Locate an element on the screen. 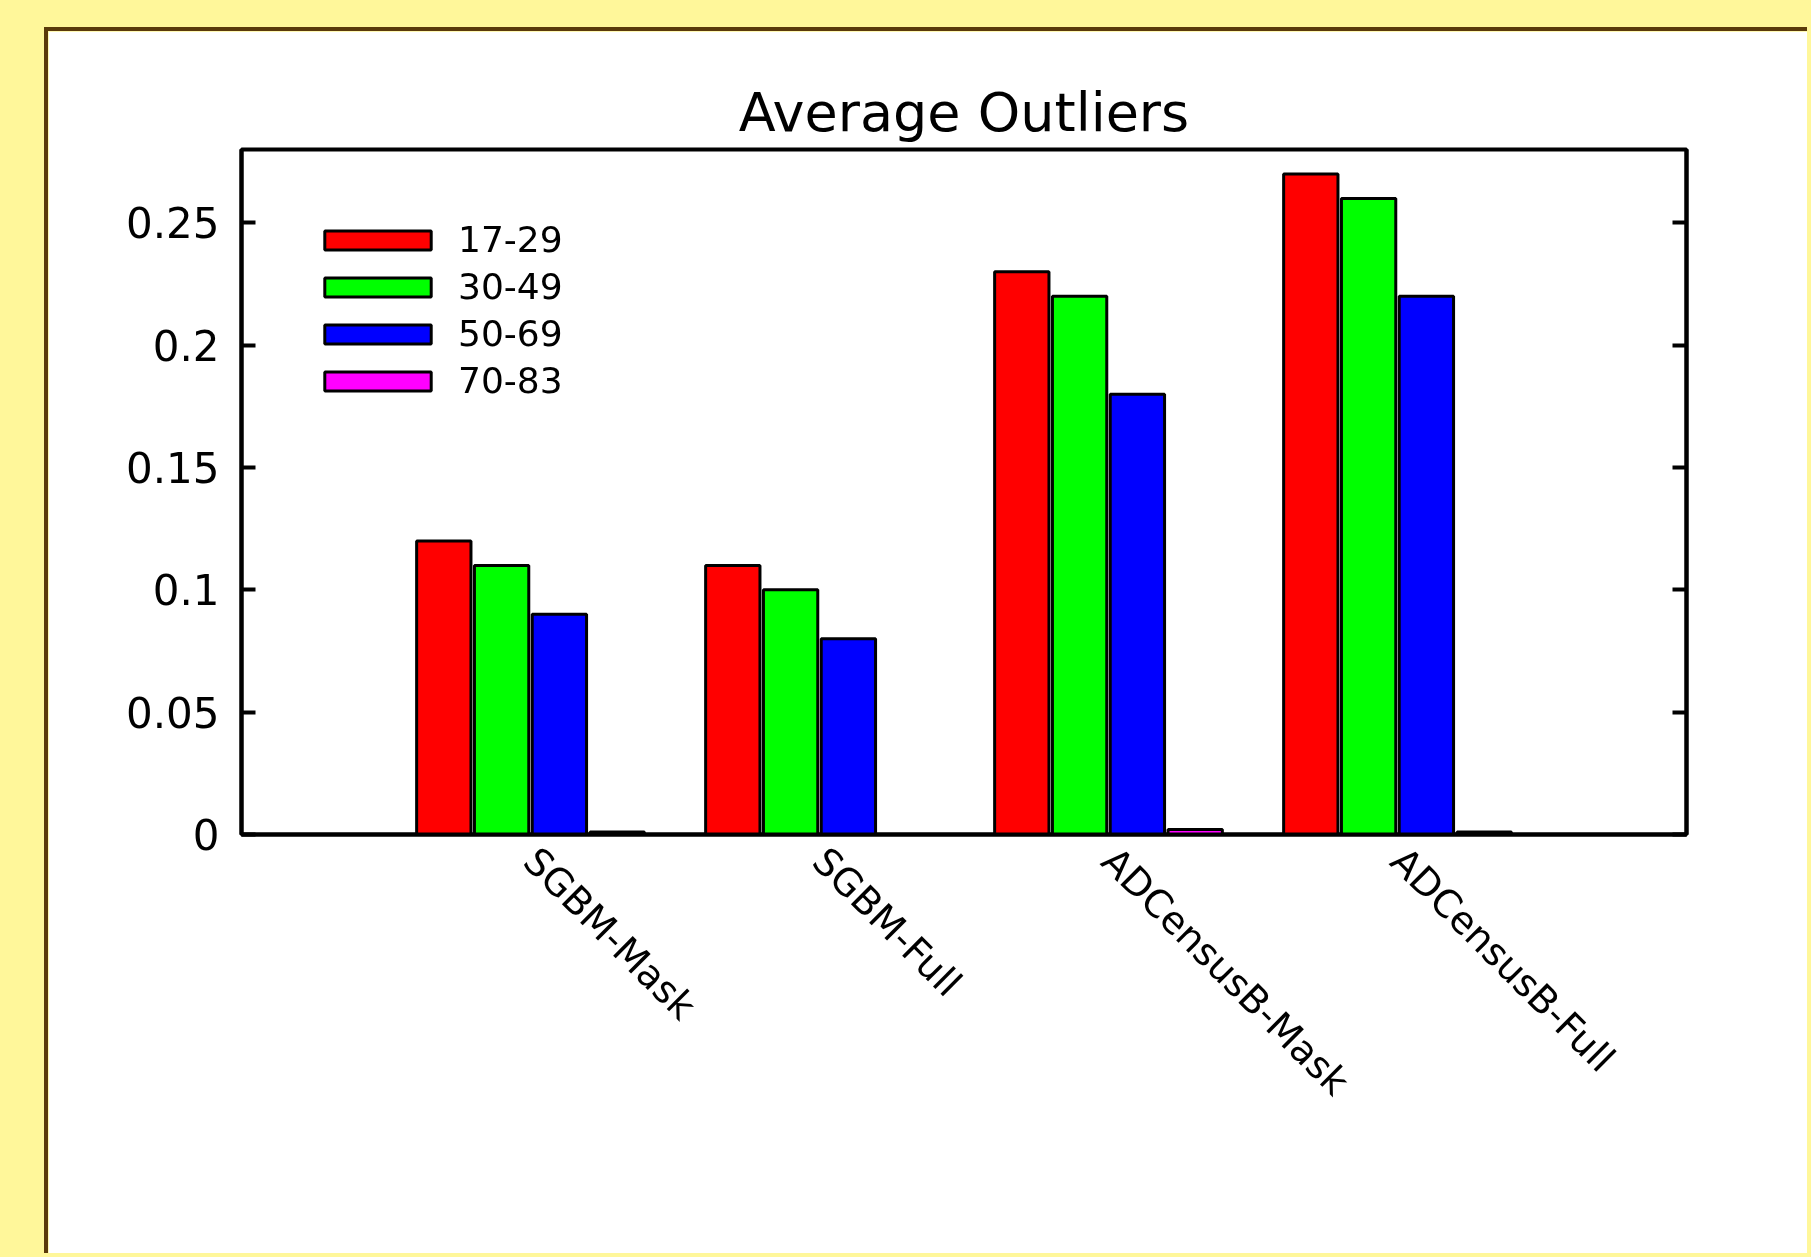 This screenshot has height=1257, width=1811. legend-label: 17-29 is located at coordinates (510, 239).